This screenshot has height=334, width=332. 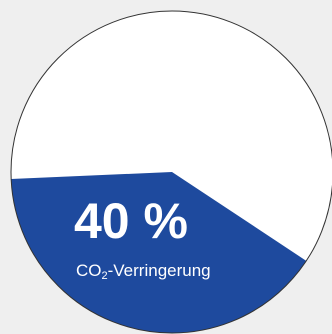 I want to click on reduction-caption: CO2-Verringerung, so click(x=143, y=272).